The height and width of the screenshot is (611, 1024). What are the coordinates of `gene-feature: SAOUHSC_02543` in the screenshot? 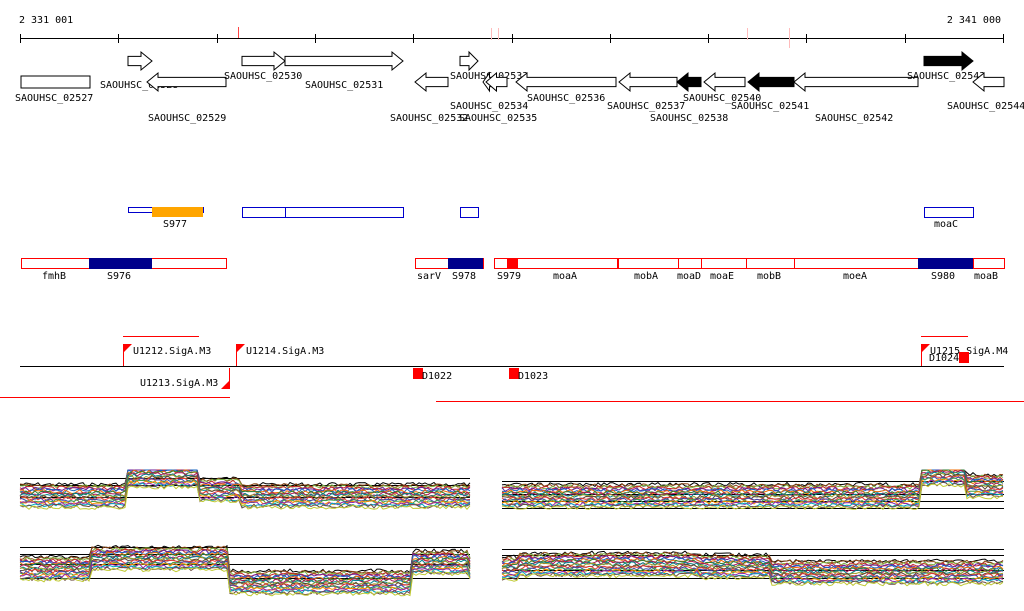 It's located at (946, 66).